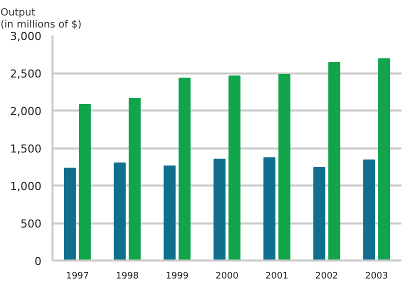  What do you see at coordinates (376, 277) in the screenshot?
I see `x-tick-label: 2003` at bounding box center [376, 277].